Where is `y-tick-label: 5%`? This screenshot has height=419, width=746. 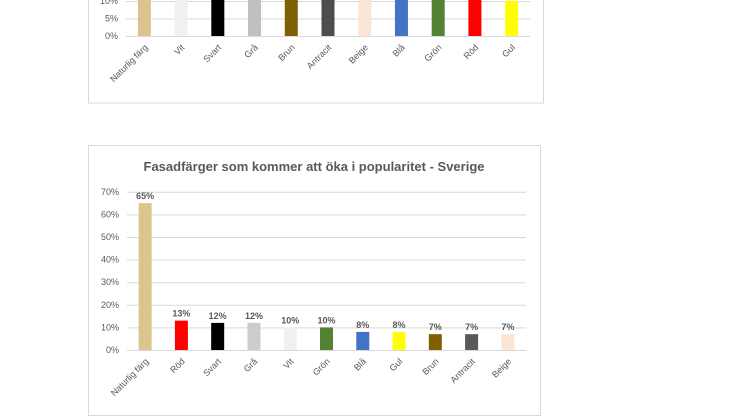
y-tick-label: 5% is located at coordinates (111, 19).